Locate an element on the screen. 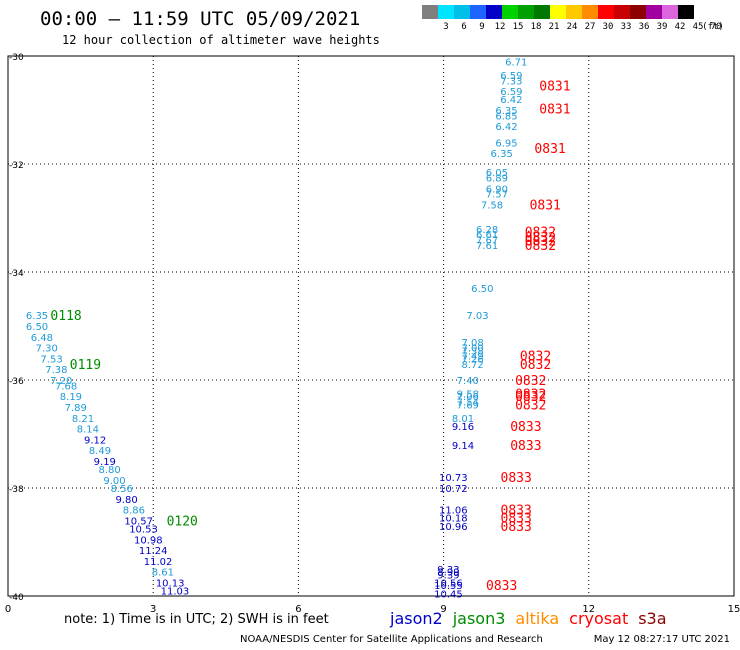 The width and height of the screenshot is (740, 650). mission-s3a: s3a is located at coordinates (652, 618).